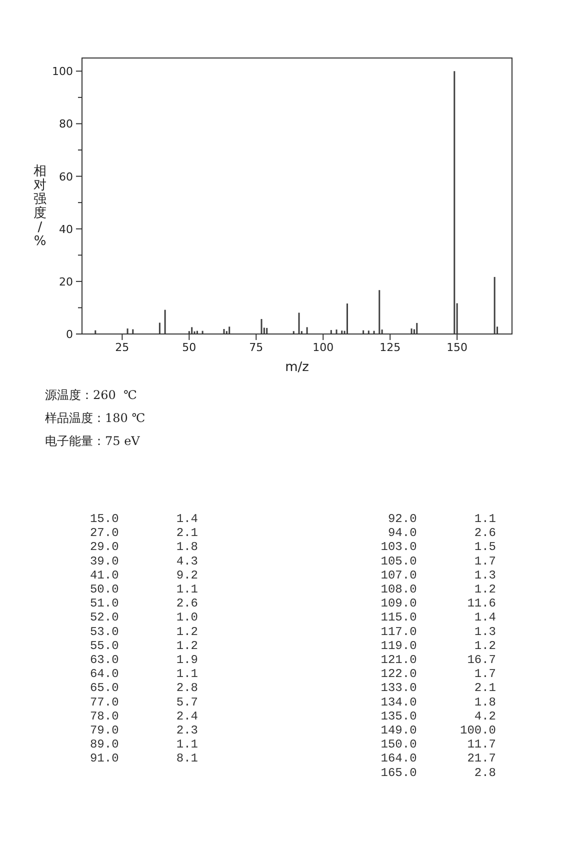 The image size is (570, 855). What do you see at coordinates (438, 688) in the screenshot?
I see `text: 133.0 2.1` at bounding box center [438, 688].